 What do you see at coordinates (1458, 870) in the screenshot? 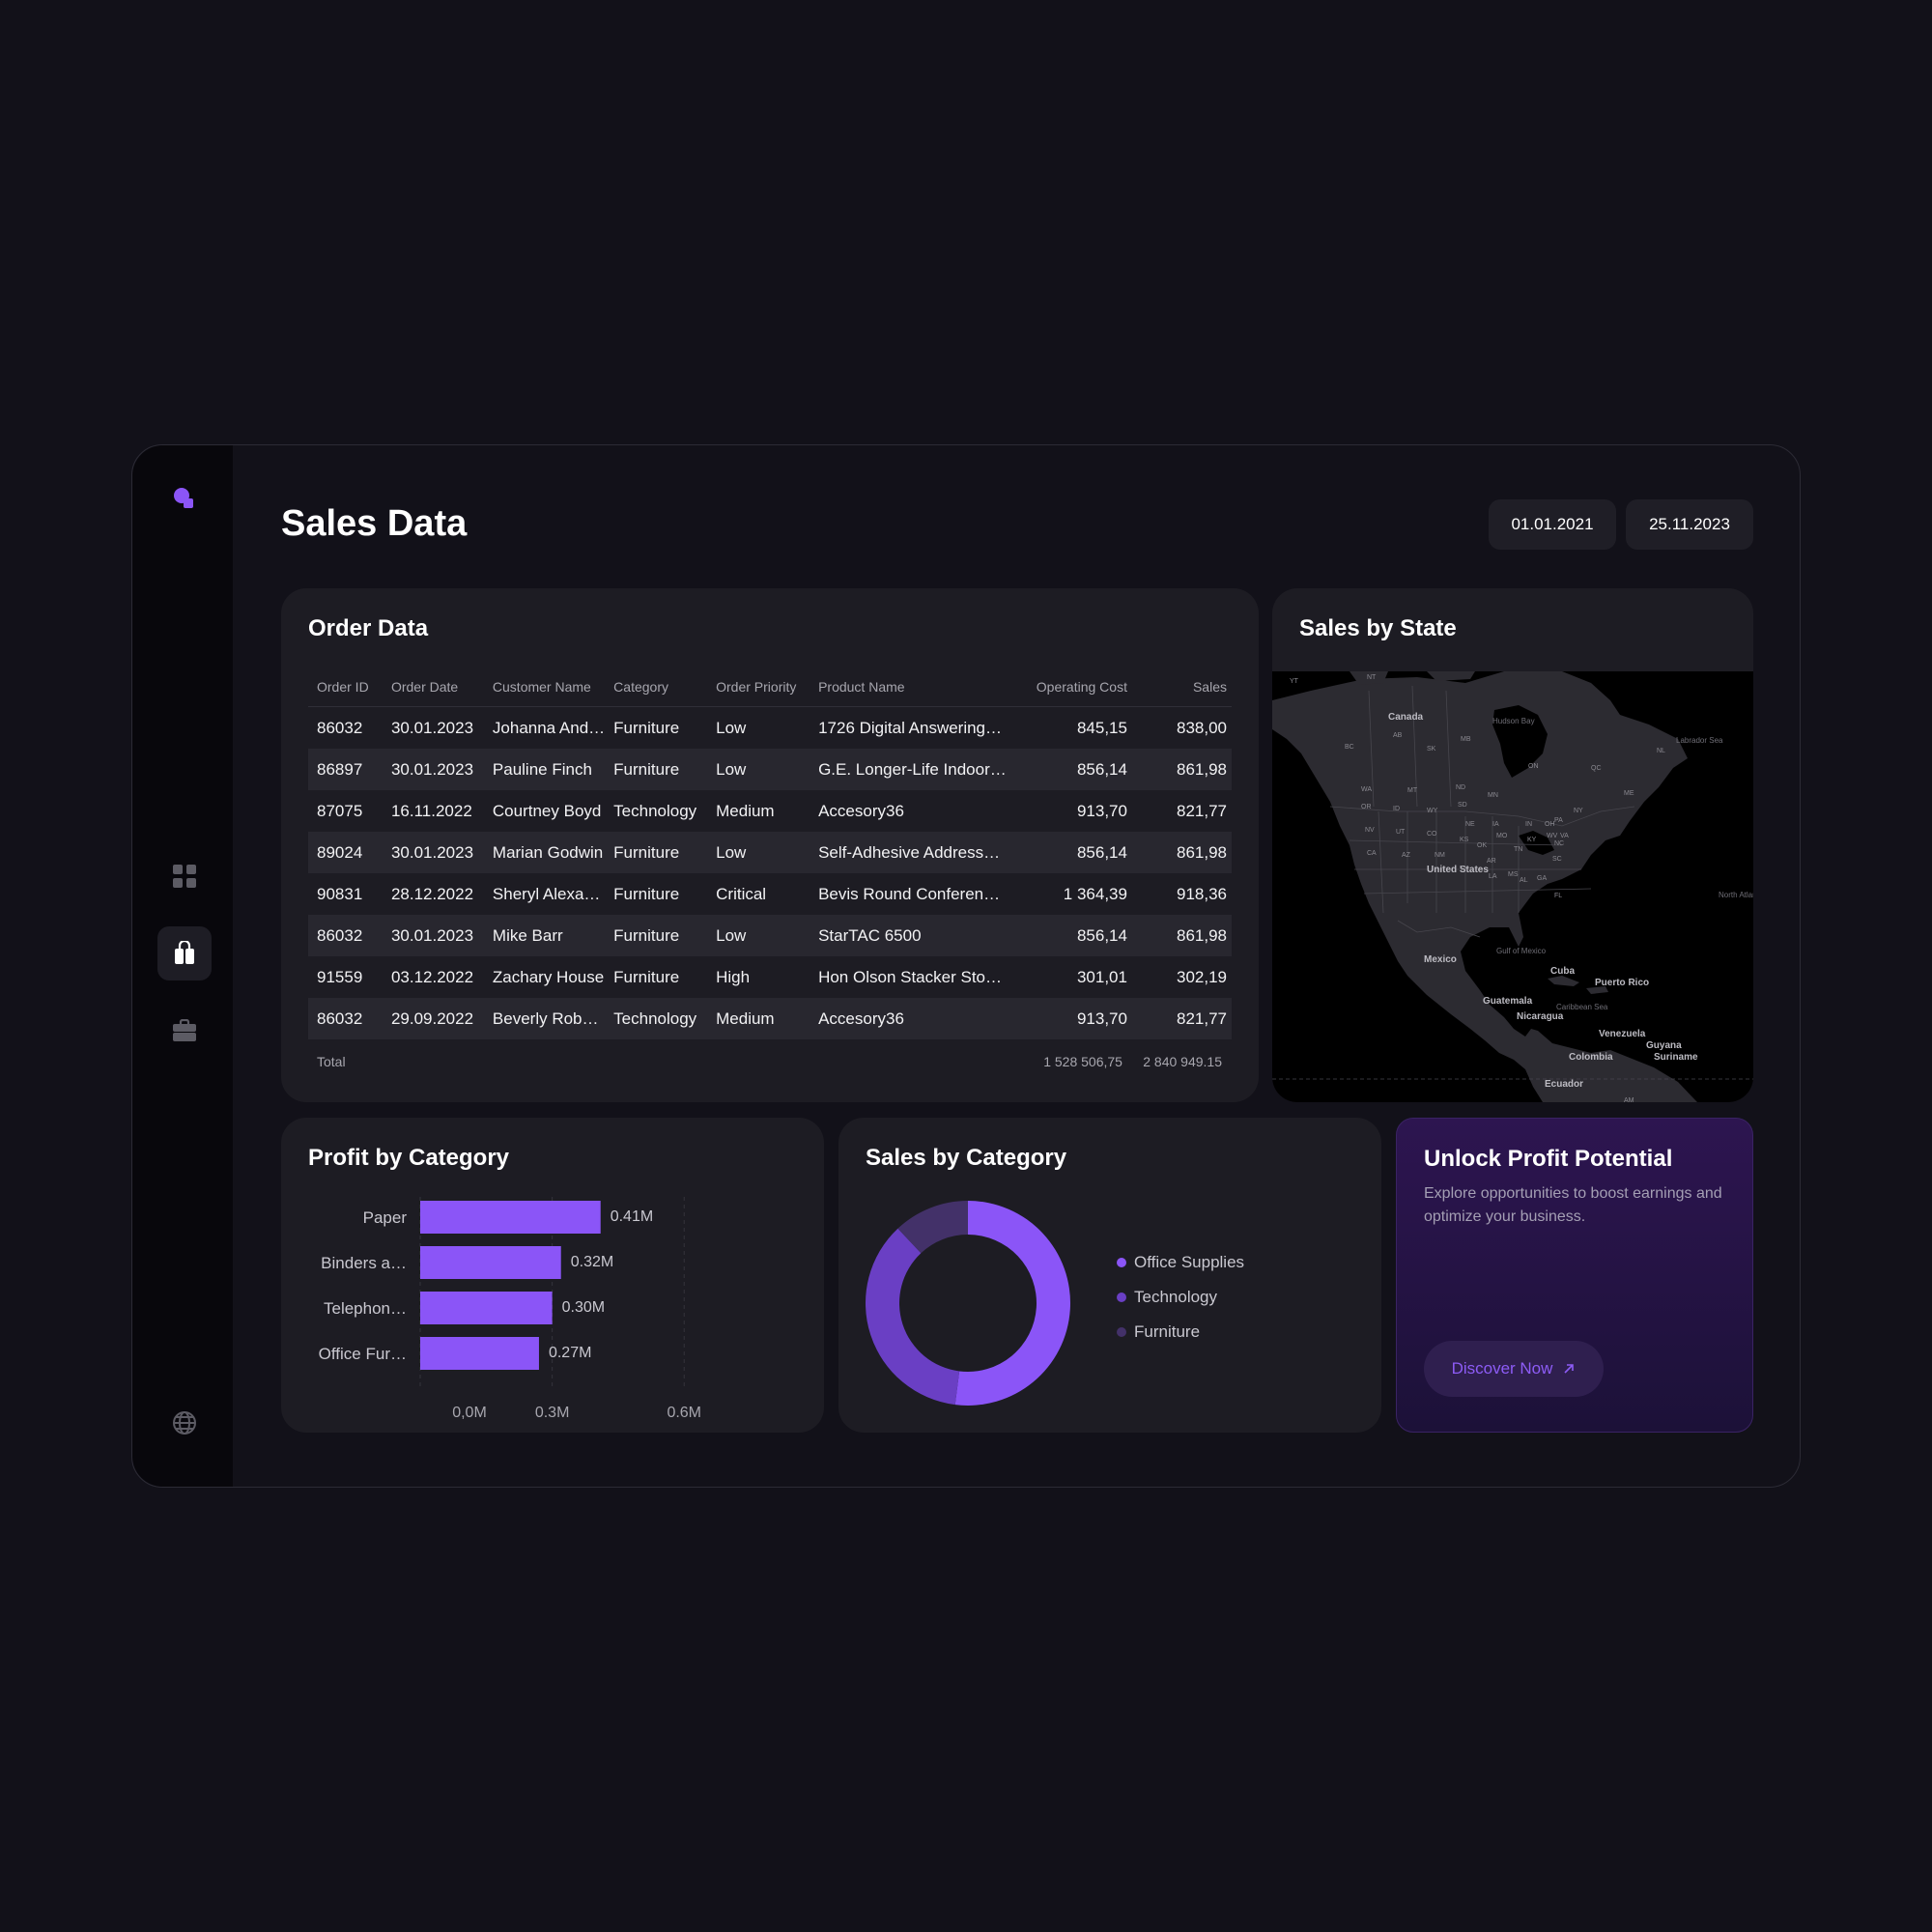
I see `map-label-united-states: United States` at bounding box center [1458, 870].